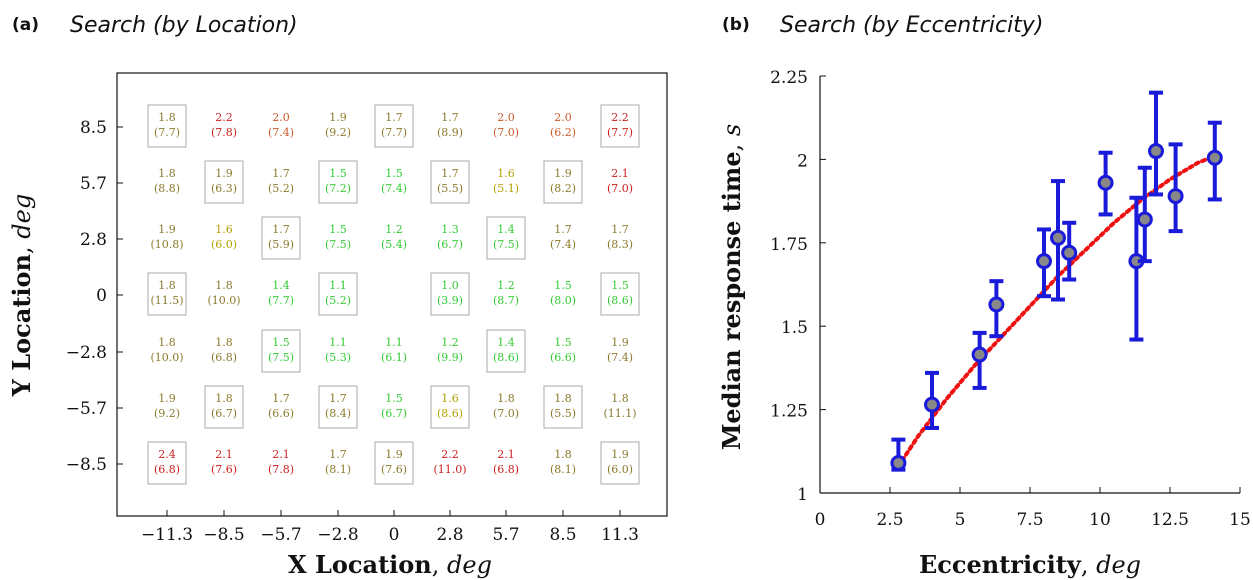 The image size is (1253, 580). What do you see at coordinates (224, 357) in the screenshot?
I see `cell-count: (6.8)` at bounding box center [224, 357].